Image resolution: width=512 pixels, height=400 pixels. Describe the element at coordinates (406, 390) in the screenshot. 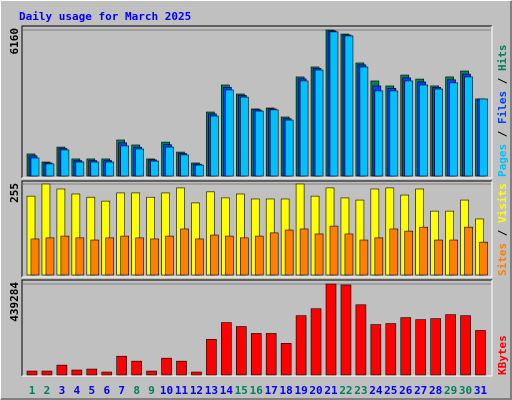

I see `x-tick-label: 26` at that location.